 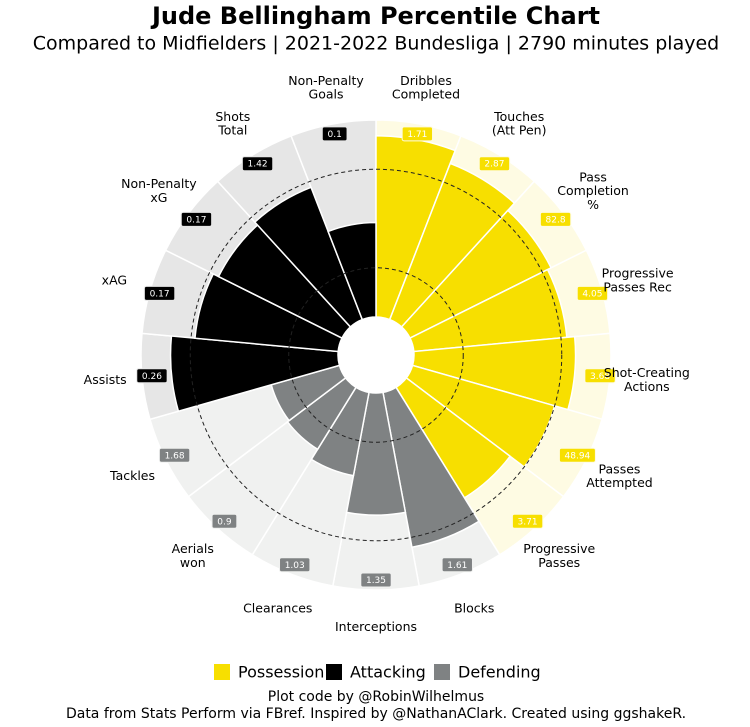 I want to click on category-label: Progressive Passes, so click(x=559, y=555).